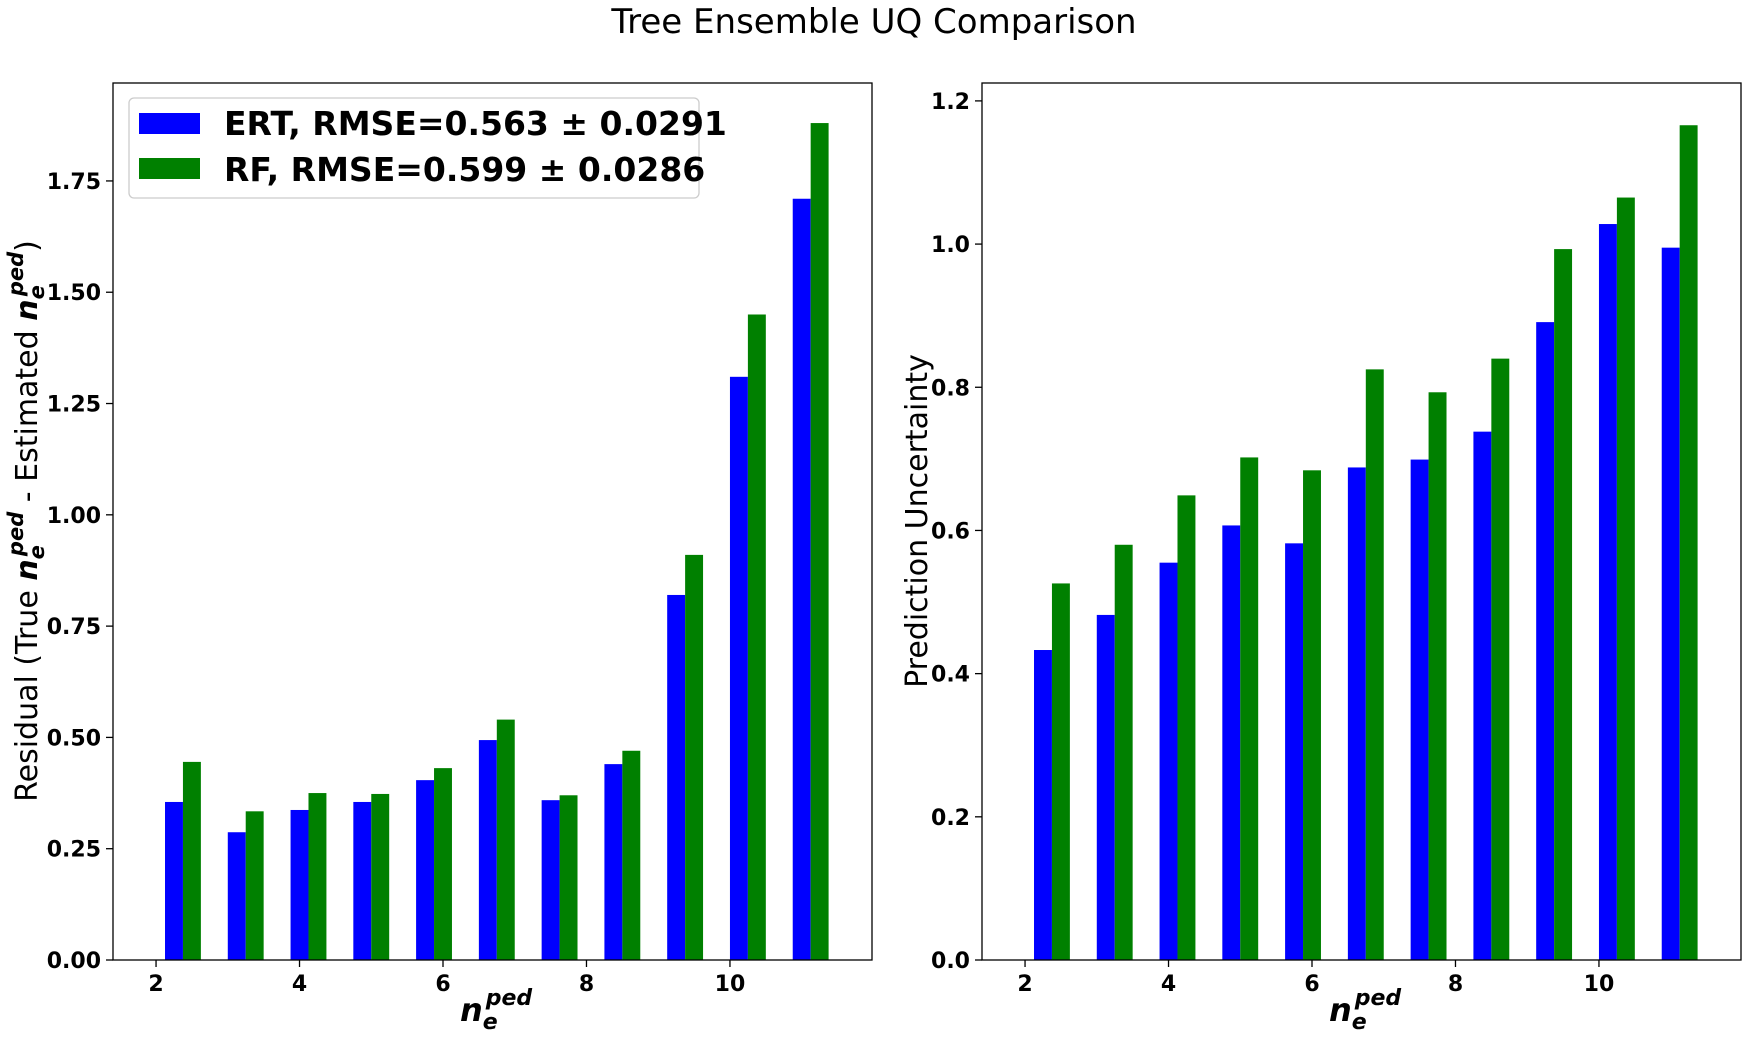 This screenshot has height=1040, width=1749. I want to click on residual-y-label-var1-sub: e, so click(37, 552).